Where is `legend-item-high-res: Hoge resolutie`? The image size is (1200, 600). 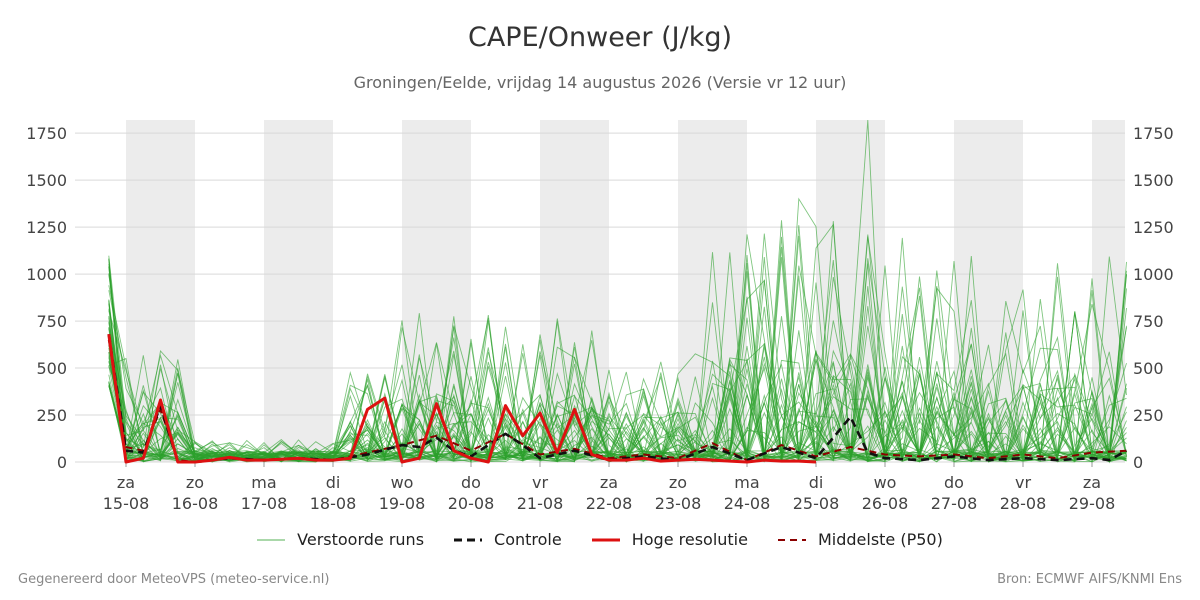
legend-item-high-res: Hoge resolutie is located at coordinates (669, 539).